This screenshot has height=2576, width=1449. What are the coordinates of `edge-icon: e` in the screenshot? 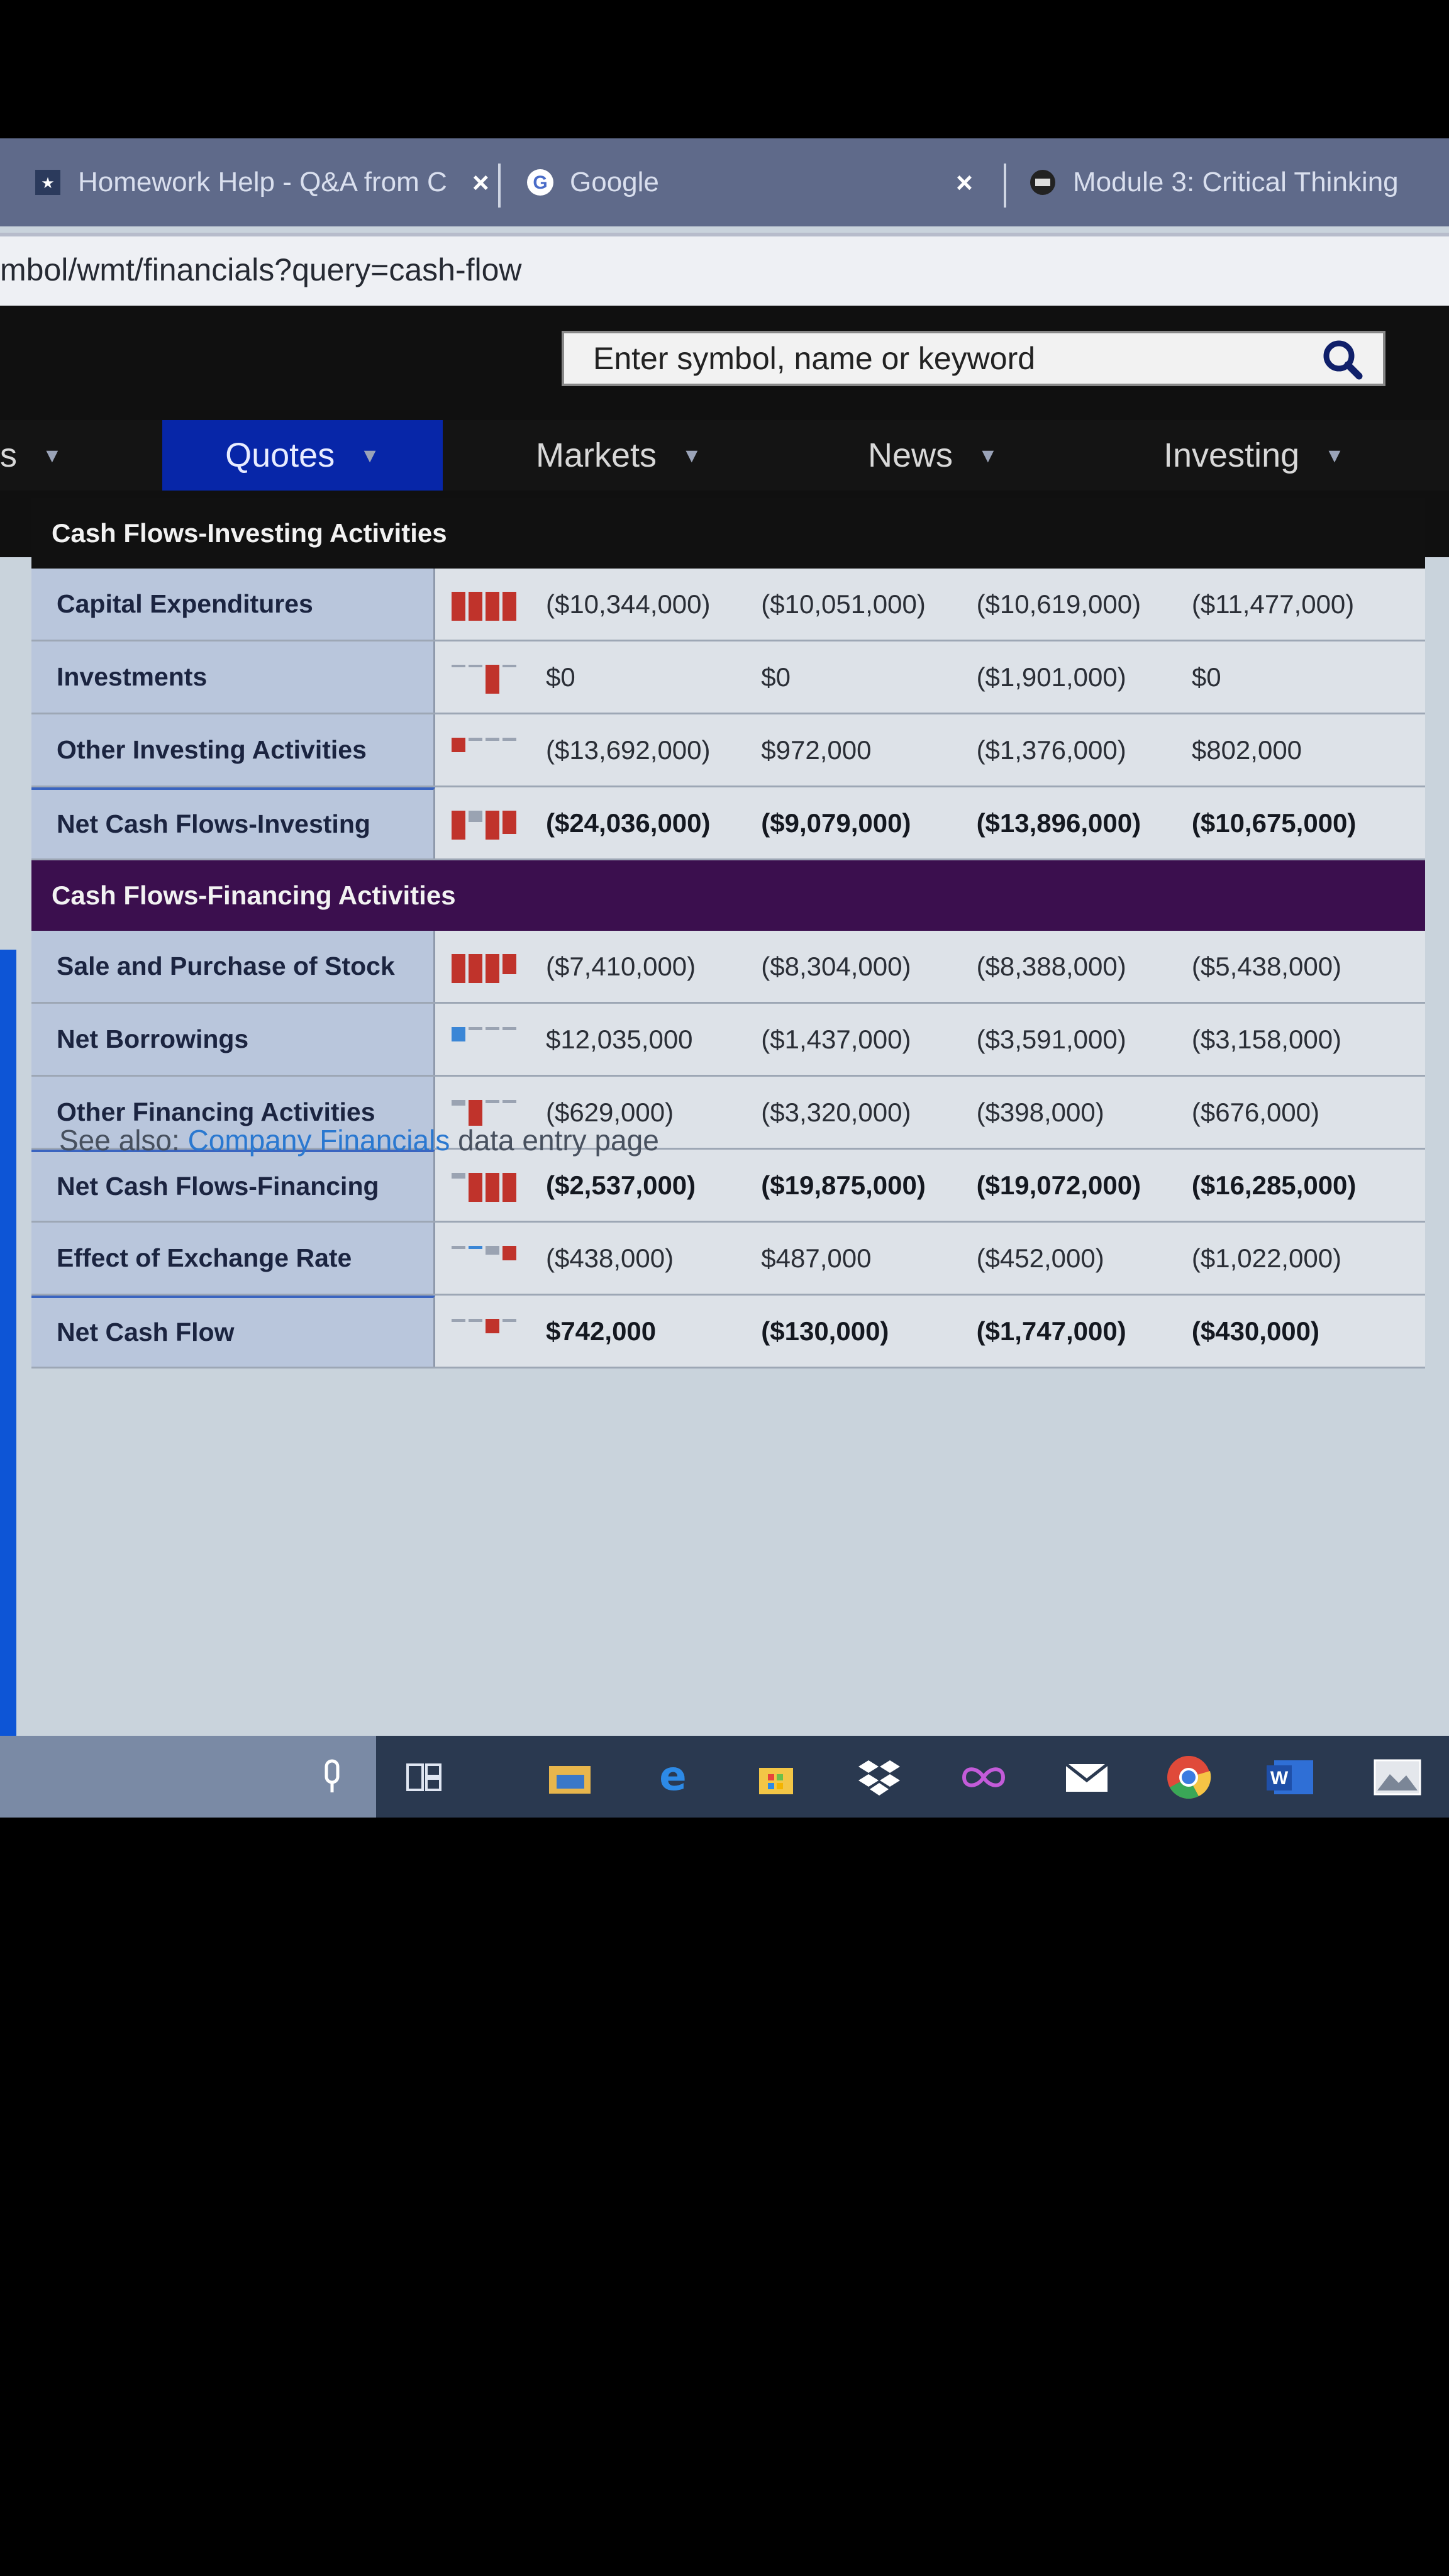 It's located at (673, 1777).